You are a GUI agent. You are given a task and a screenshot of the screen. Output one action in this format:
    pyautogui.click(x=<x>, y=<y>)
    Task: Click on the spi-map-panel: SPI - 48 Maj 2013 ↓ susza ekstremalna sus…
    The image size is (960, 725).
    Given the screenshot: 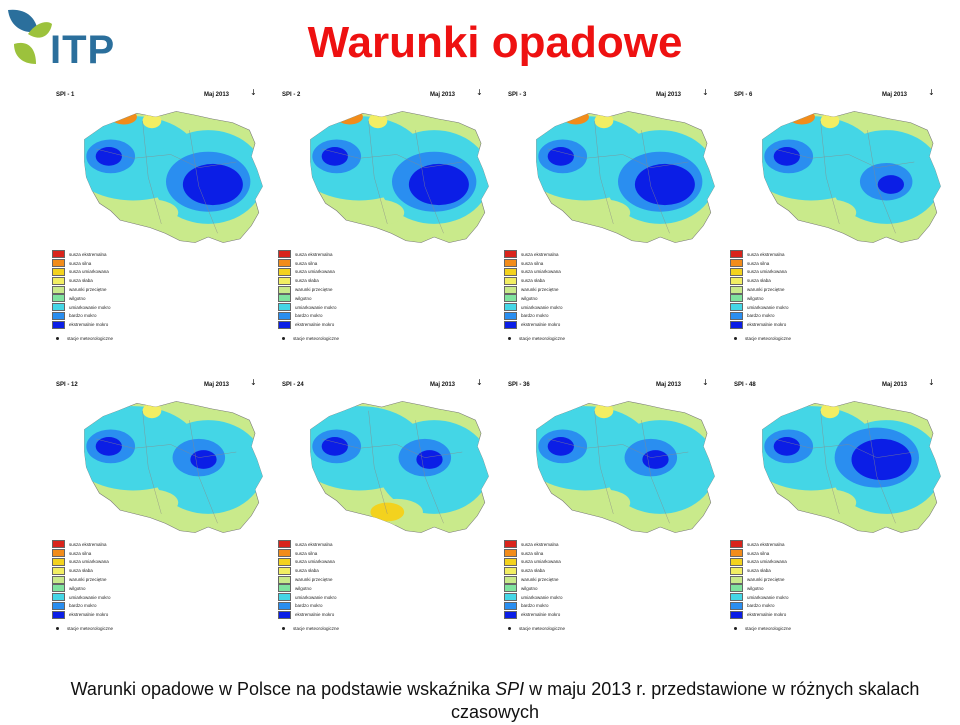 What is the action you would take?
    pyautogui.click(x=841, y=504)
    